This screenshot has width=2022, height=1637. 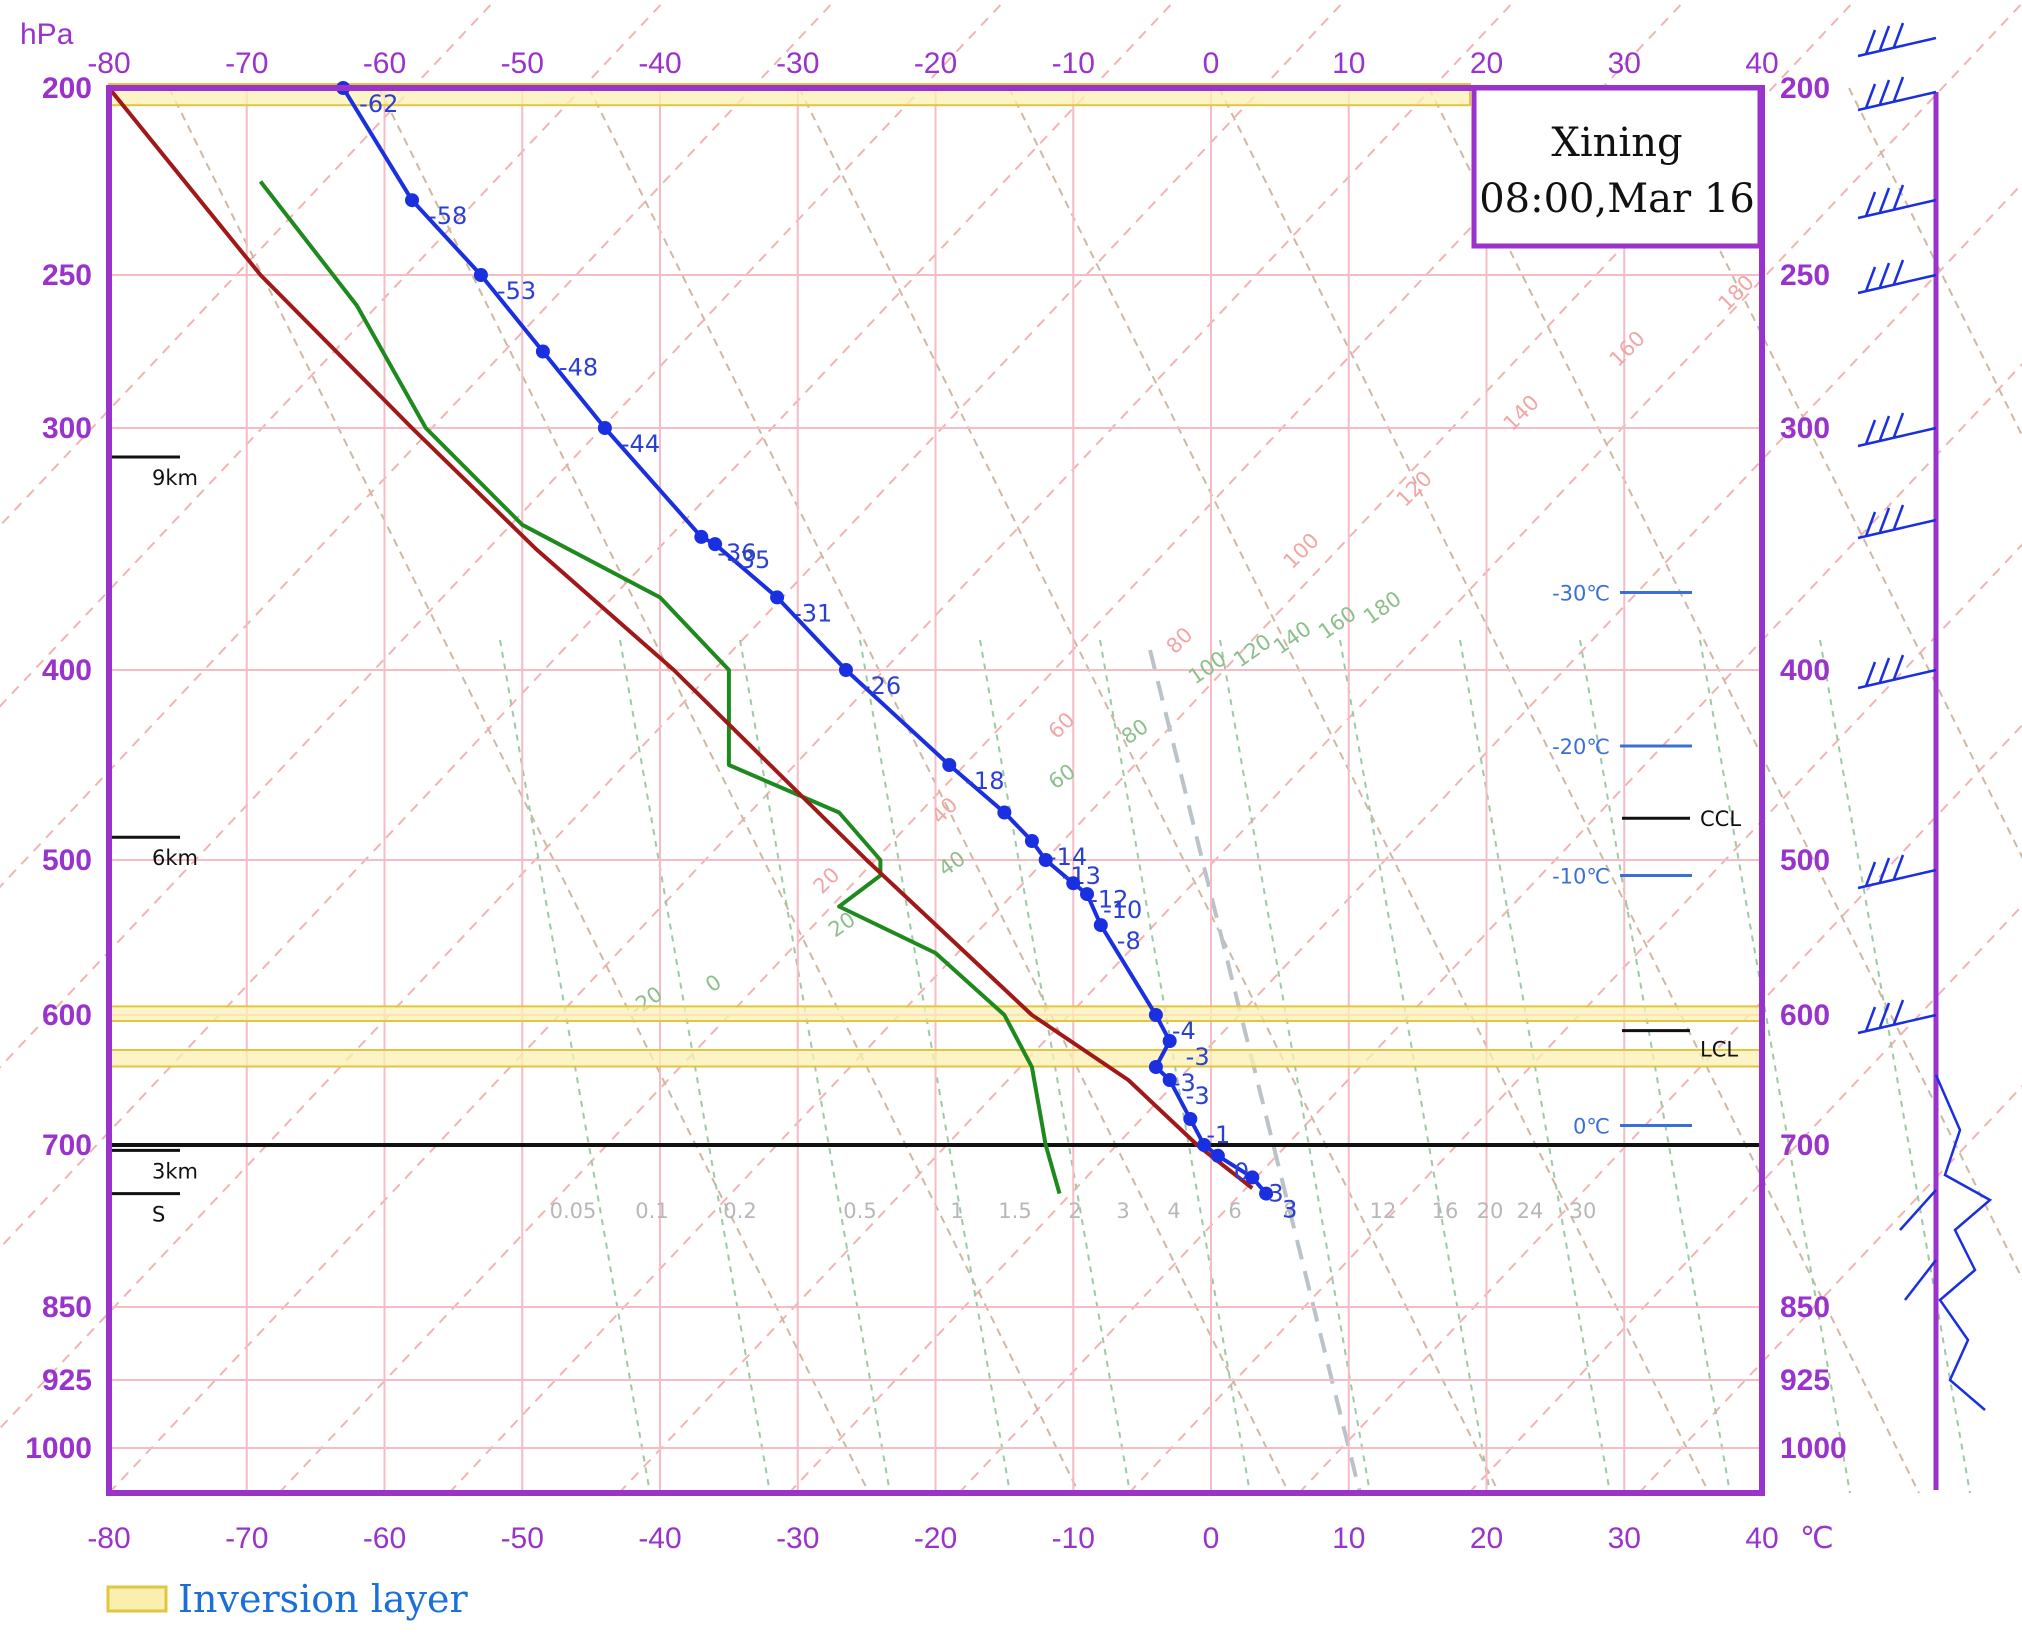 I want to click on dry-adiabat-label: 20, so click(x=827, y=881).